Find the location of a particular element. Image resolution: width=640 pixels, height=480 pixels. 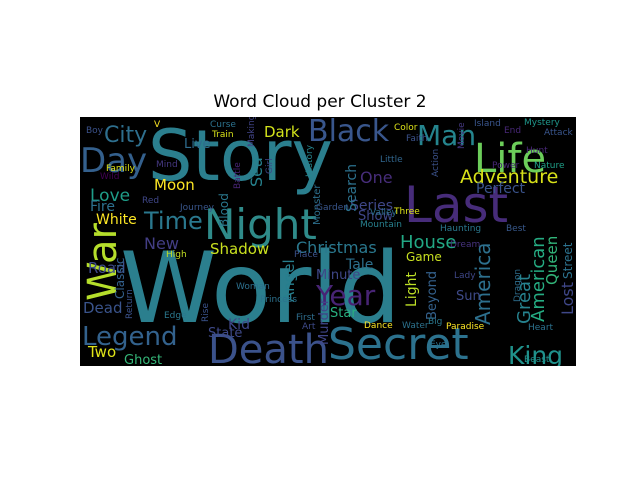

word-beyond: Beyond is located at coordinates (432, 295).